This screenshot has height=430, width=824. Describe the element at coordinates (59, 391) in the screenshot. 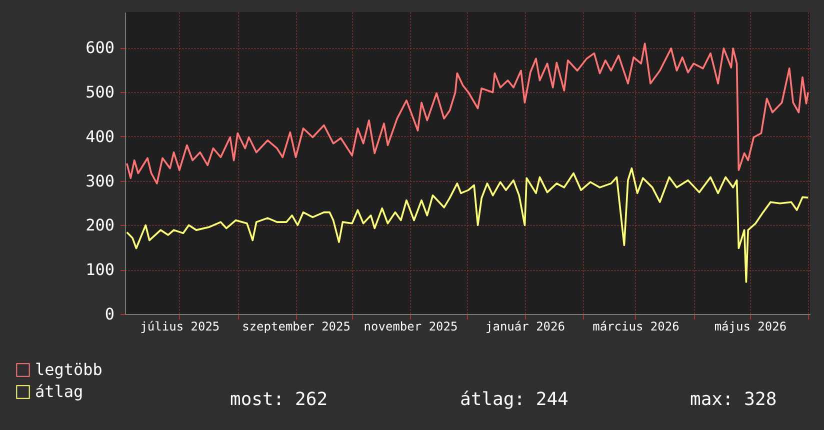

I see `legend-label: átlag` at that location.